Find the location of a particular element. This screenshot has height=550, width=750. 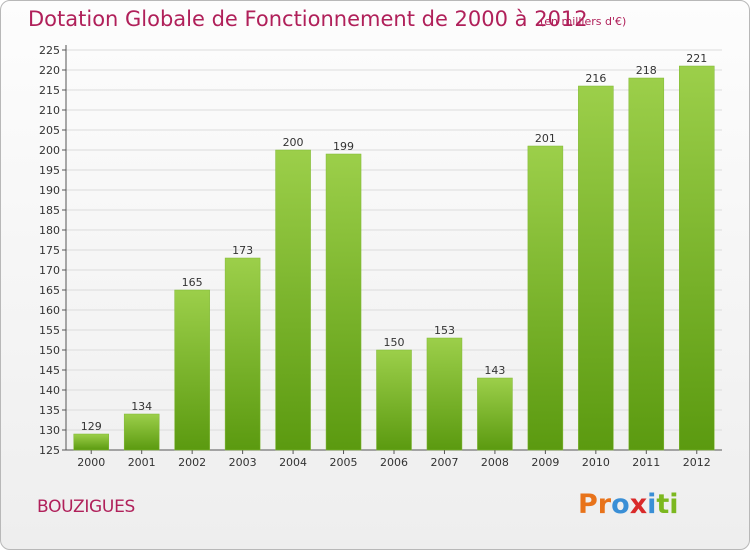

y-tick-label: 225 is located at coordinates (49, 50).